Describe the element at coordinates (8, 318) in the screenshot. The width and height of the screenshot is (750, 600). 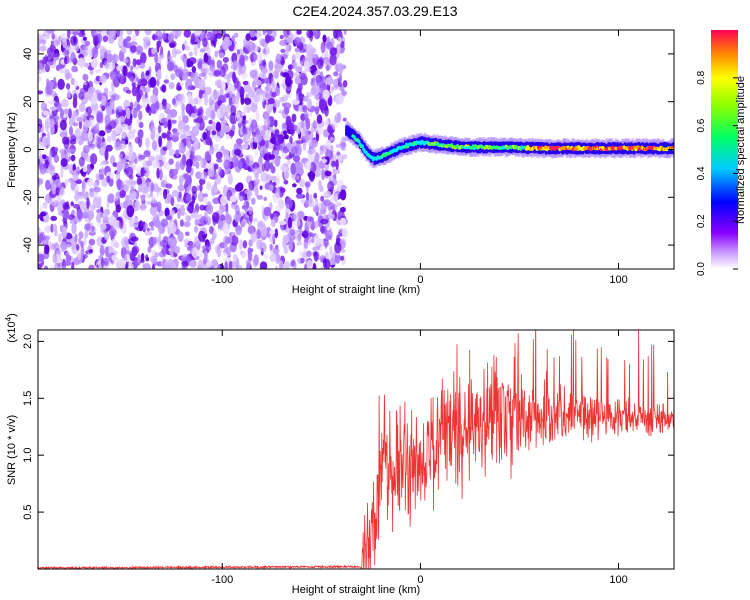
I see `snr-scale-exponent: 4` at that location.